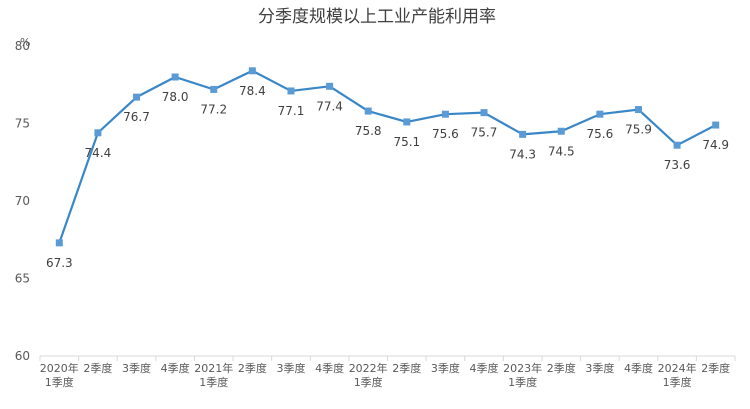 This screenshot has height=409, width=750. Describe the element at coordinates (484, 133) in the screenshot. I see `data-label: 75.7` at that location.